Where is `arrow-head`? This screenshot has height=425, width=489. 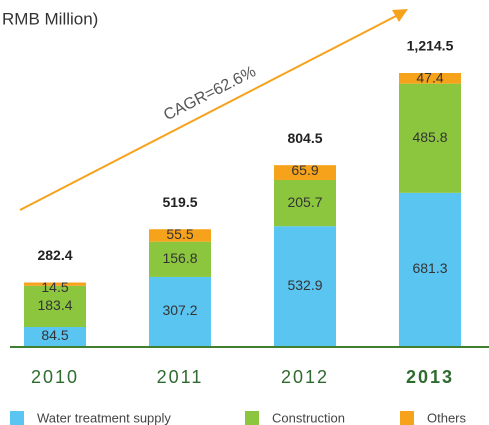 arrow-head is located at coordinates (400, 15).